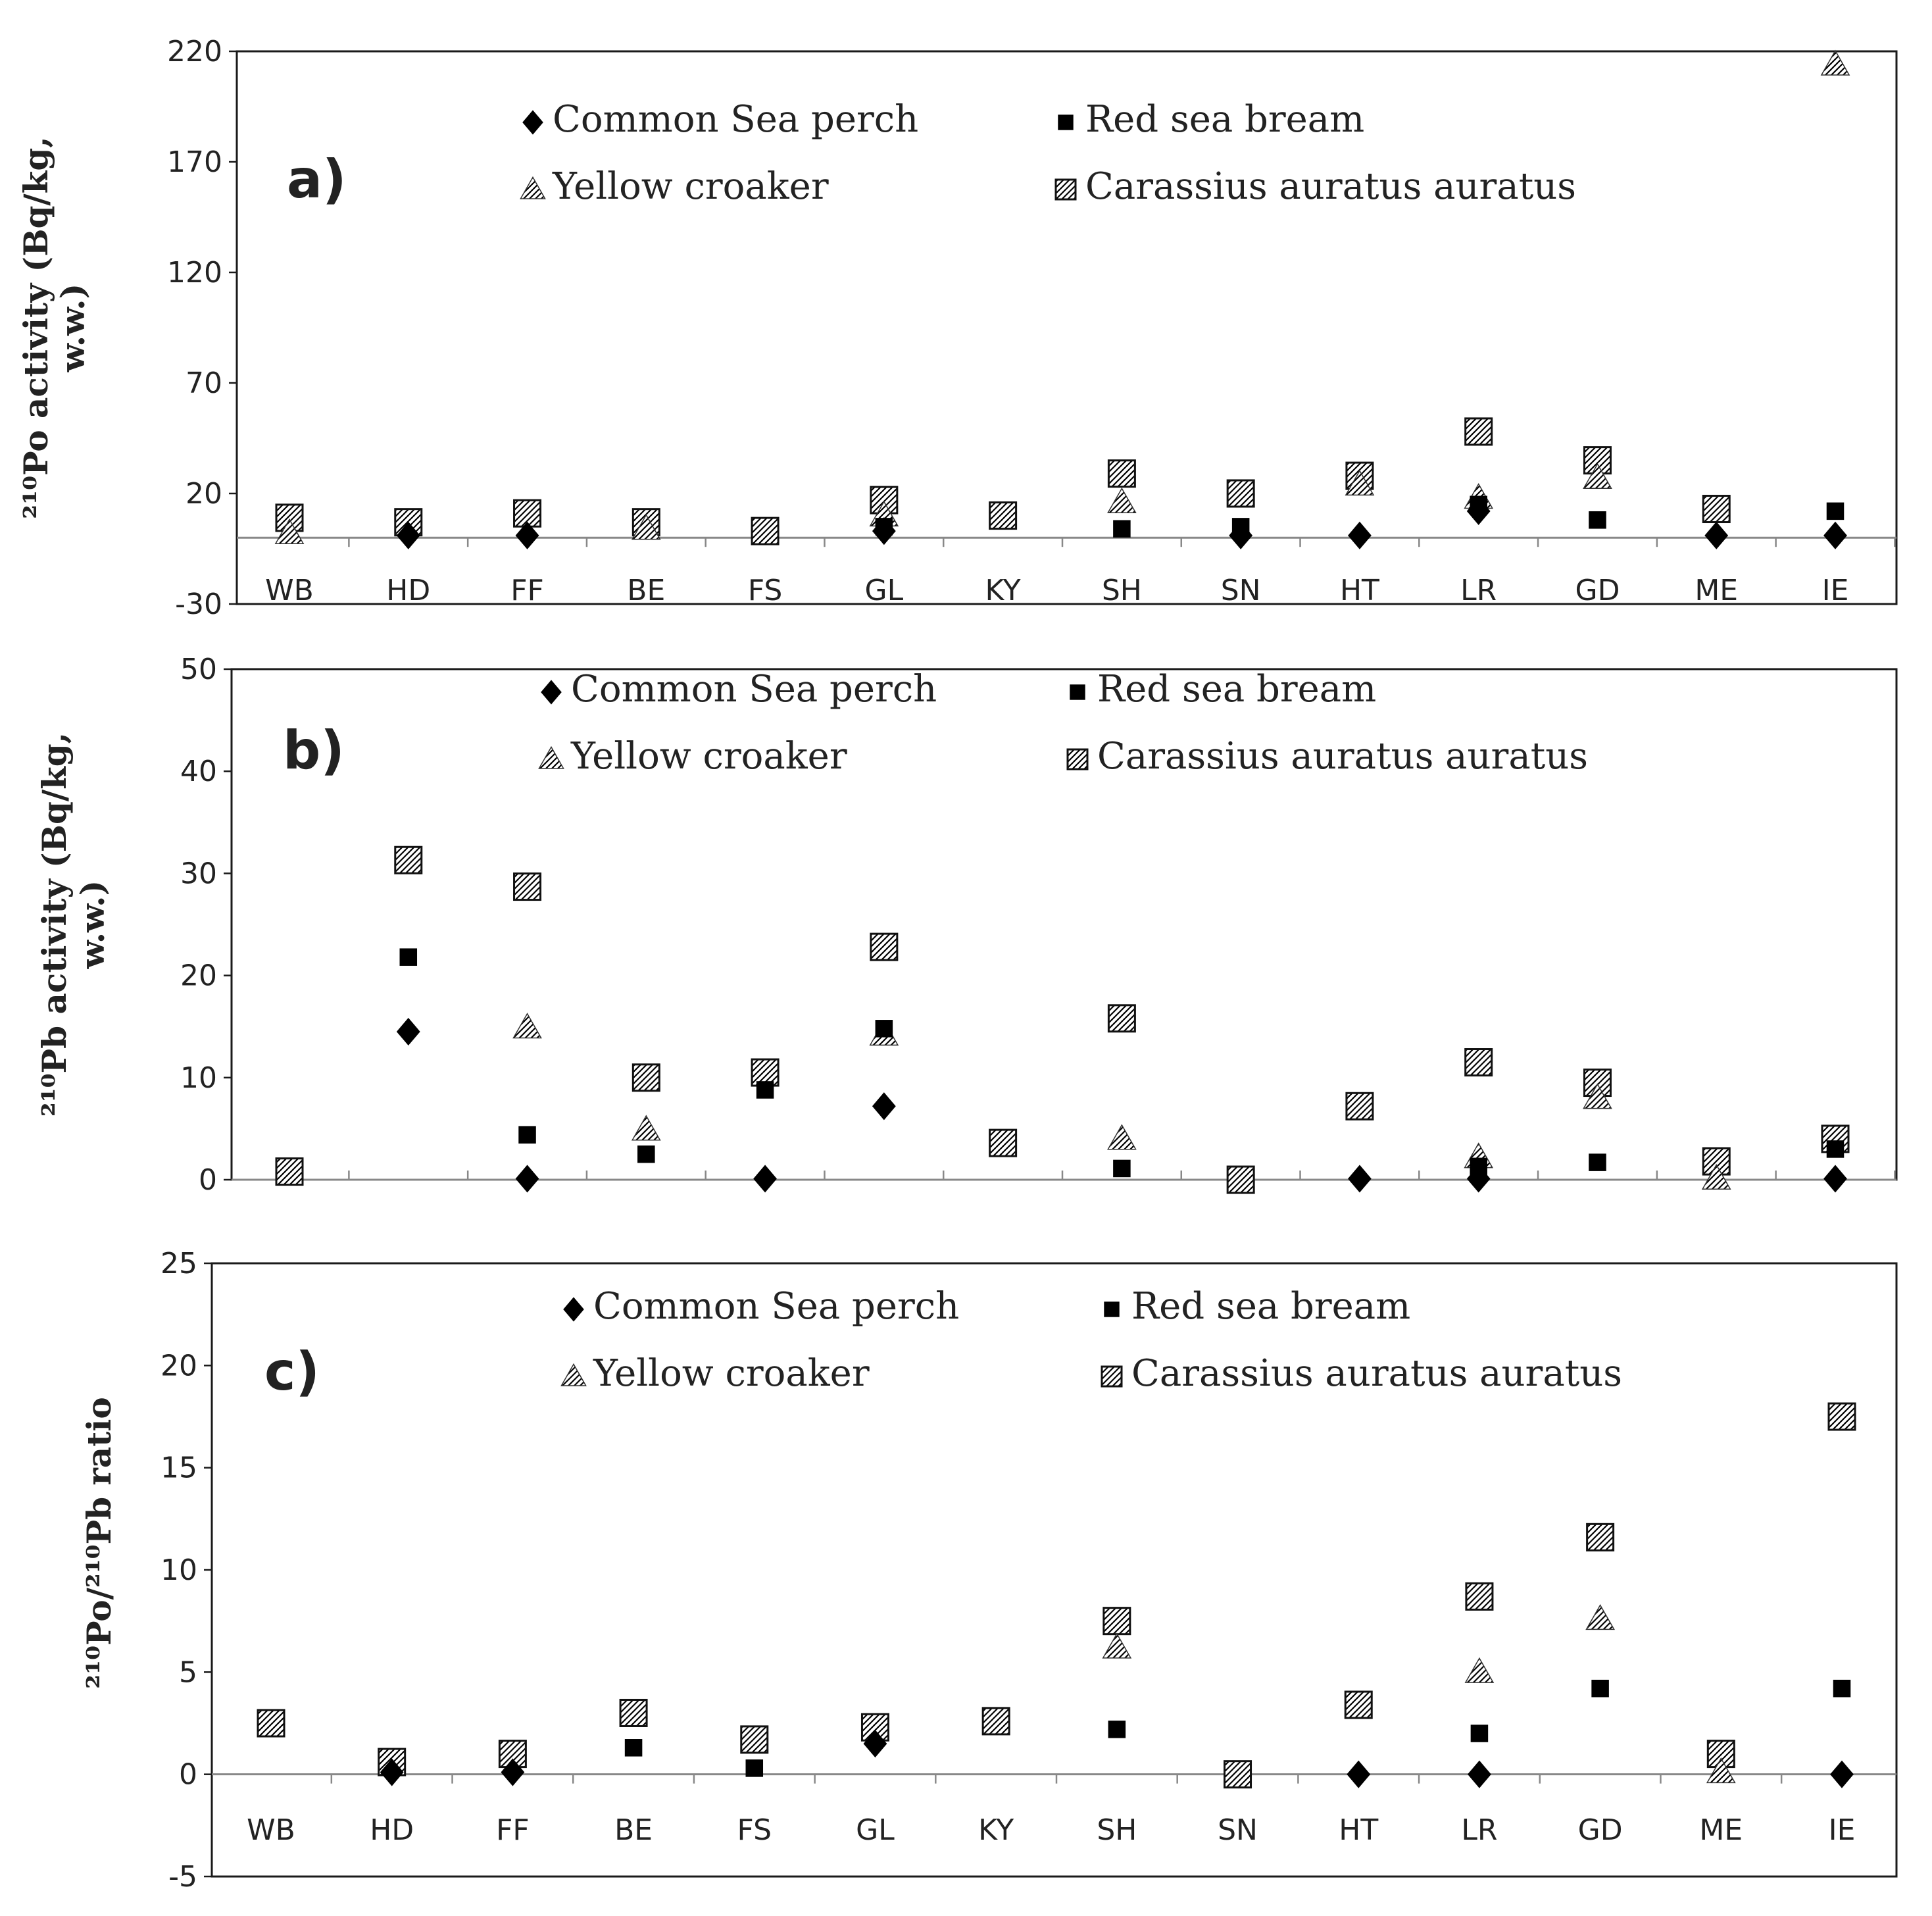  What do you see at coordinates (35, 327) in the screenshot?
I see `y-axis-label: ²¹⁰Po activity (Bq/kg,` at bounding box center [35, 327].